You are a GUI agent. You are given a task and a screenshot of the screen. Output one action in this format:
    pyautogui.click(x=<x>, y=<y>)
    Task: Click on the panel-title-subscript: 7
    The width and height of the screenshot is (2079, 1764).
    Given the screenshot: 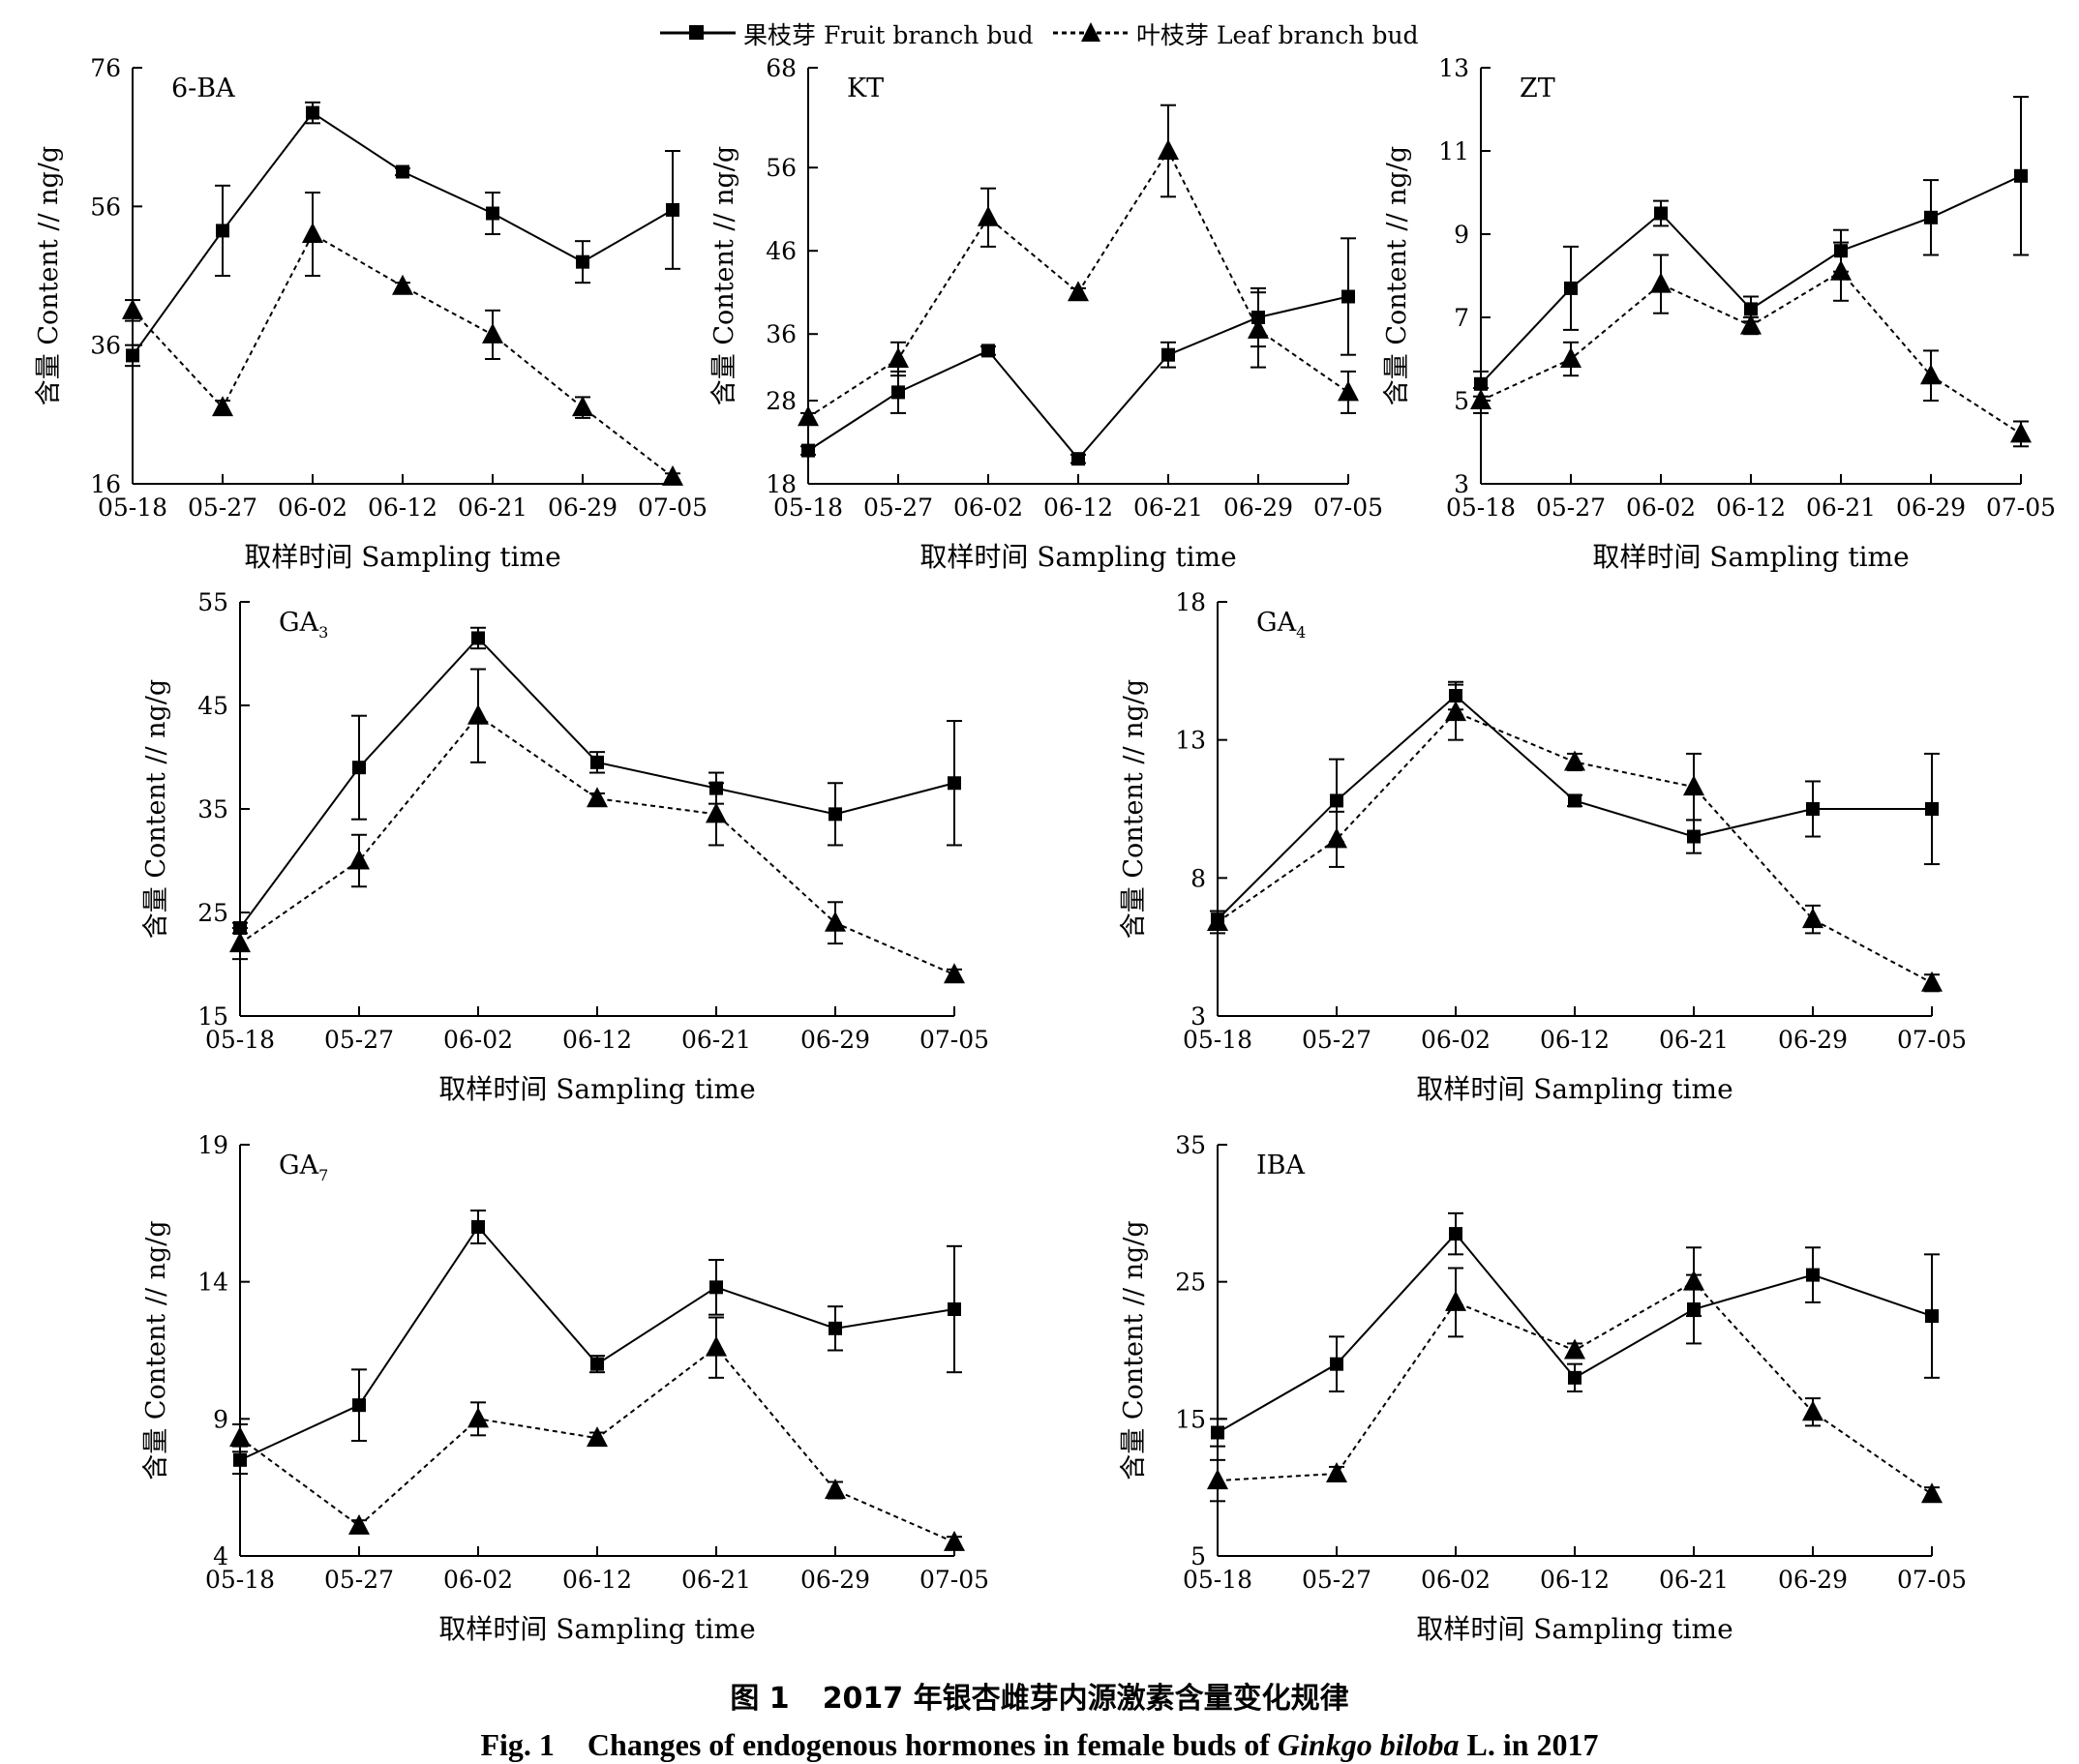 What is the action you would take?
    pyautogui.click(x=323, y=1175)
    